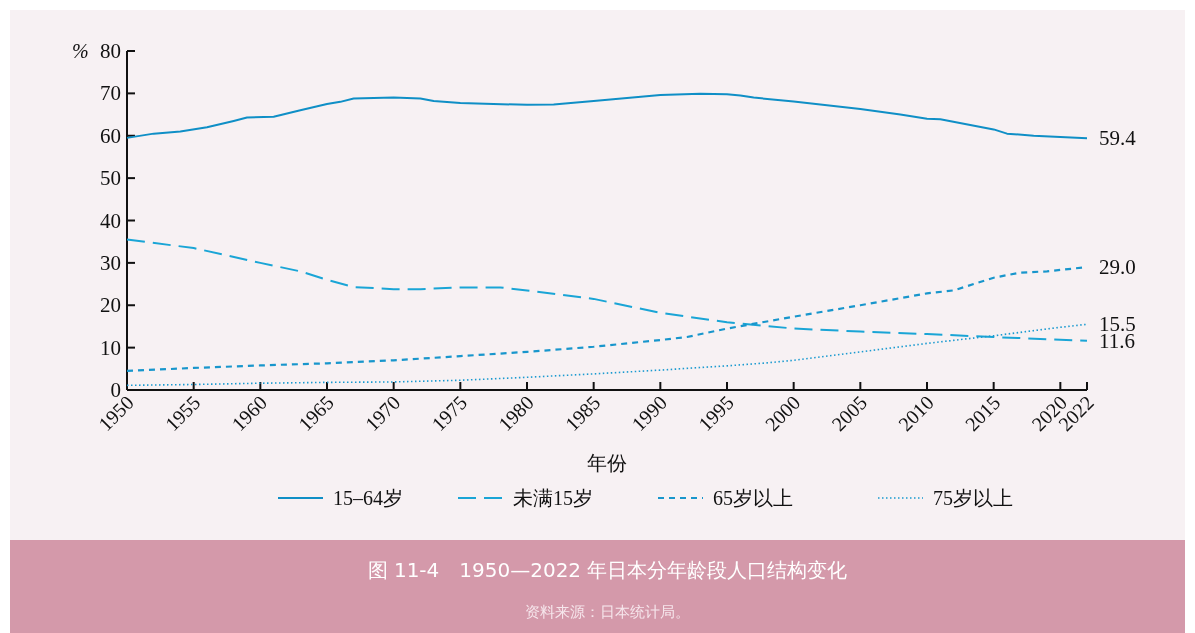 Image resolution: width=1195 pixels, height=633 pixels. I want to click on text: 图 11-4 1950—2022 年日本分年龄段人口结构变化, so click(607, 570).